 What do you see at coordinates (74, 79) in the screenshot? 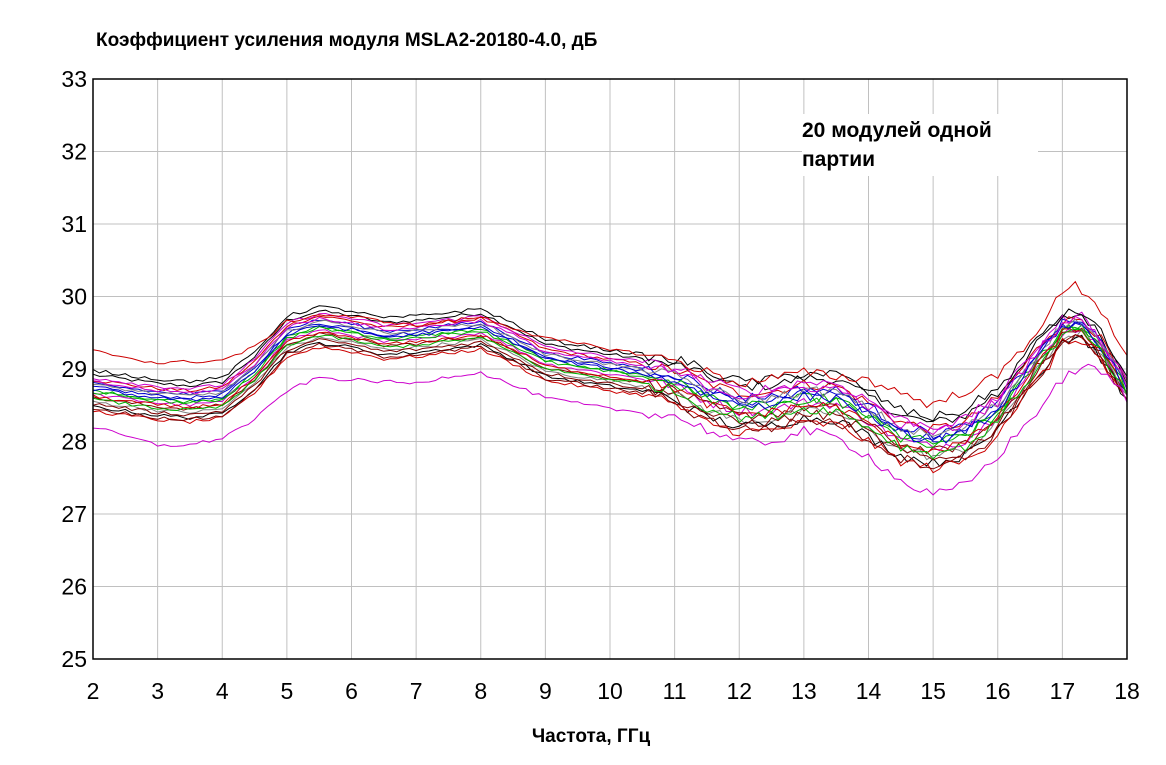
I see `y-tick-label: 33` at bounding box center [74, 79].